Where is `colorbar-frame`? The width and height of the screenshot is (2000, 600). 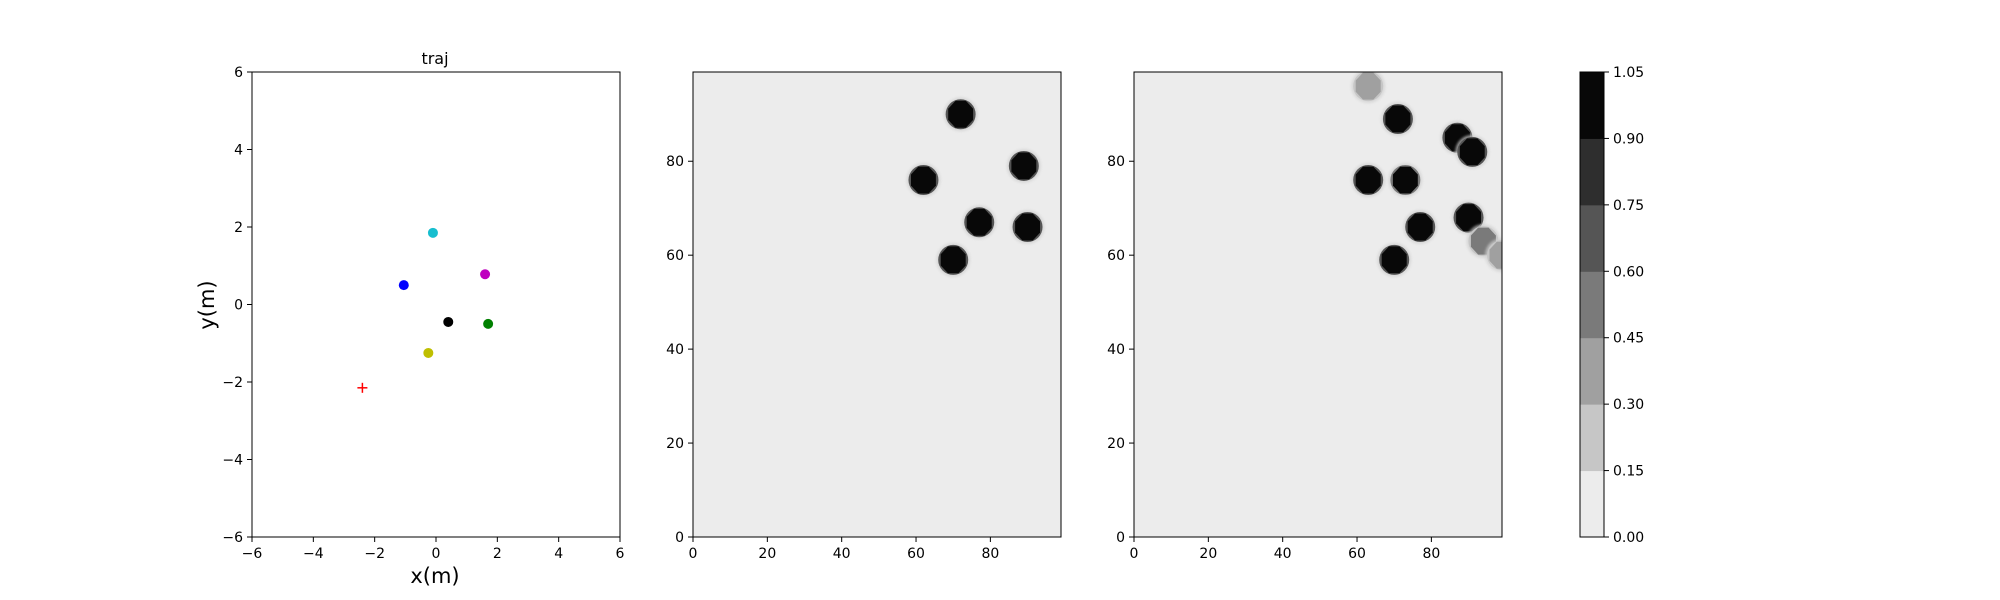 colorbar-frame is located at coordinates (1592, 304).